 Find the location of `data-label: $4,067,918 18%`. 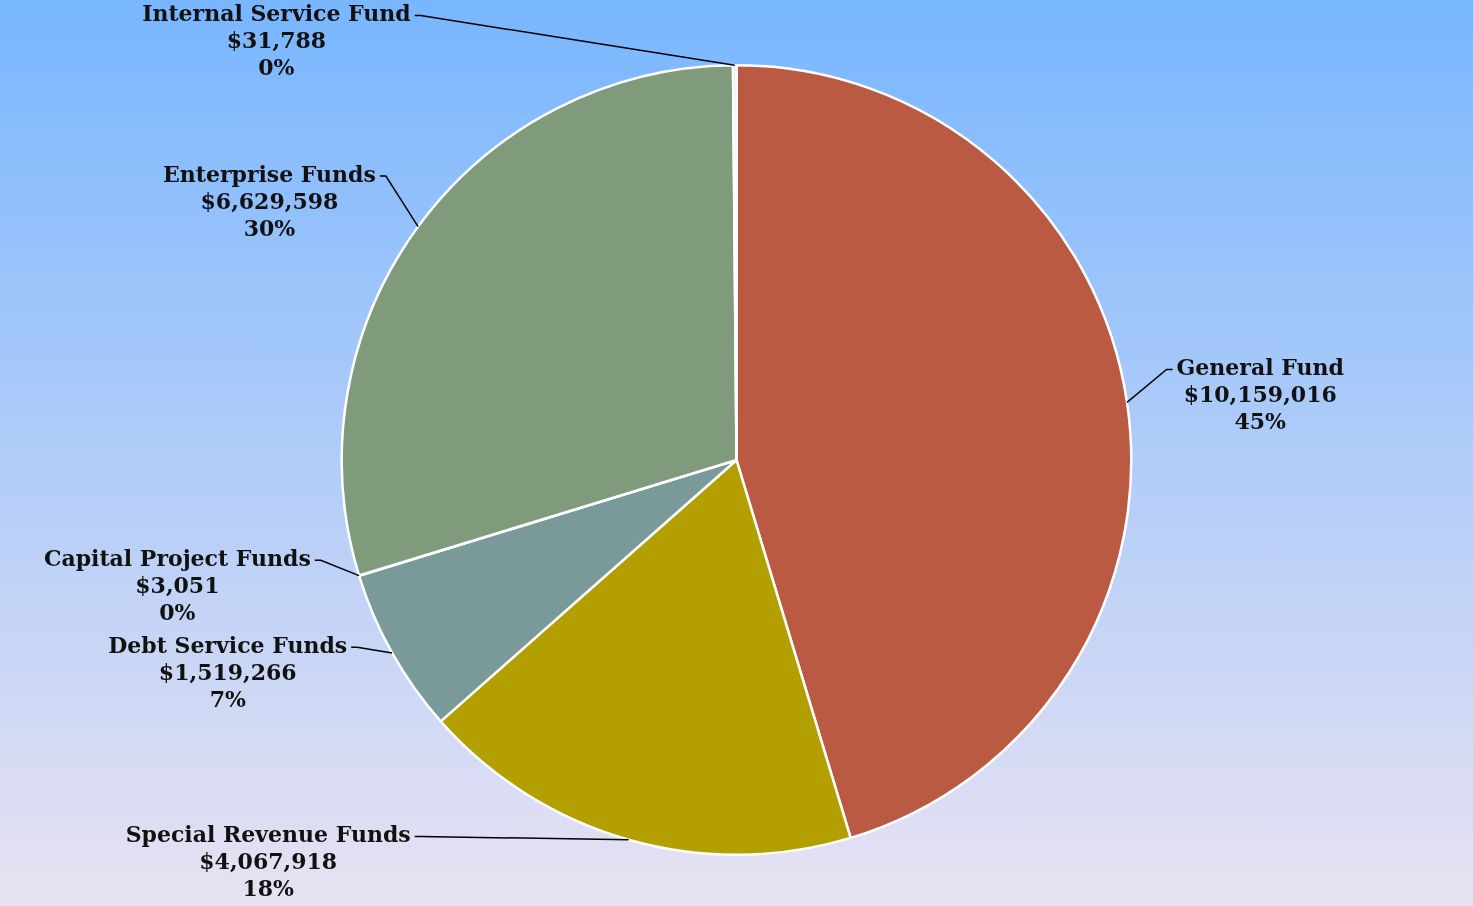

data-label: $4,067,918 18% is located at coordinates (268, 875).